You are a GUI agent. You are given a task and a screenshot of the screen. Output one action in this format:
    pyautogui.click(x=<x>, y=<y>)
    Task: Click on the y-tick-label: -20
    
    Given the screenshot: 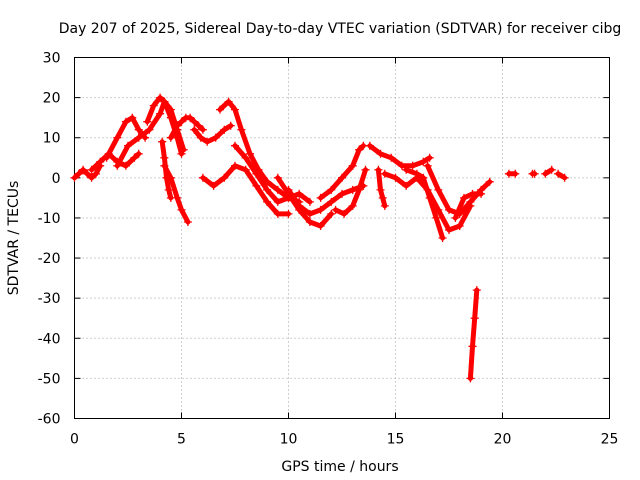 What is the action you would take?
    pyautogui.click(x=49, y=259)
    